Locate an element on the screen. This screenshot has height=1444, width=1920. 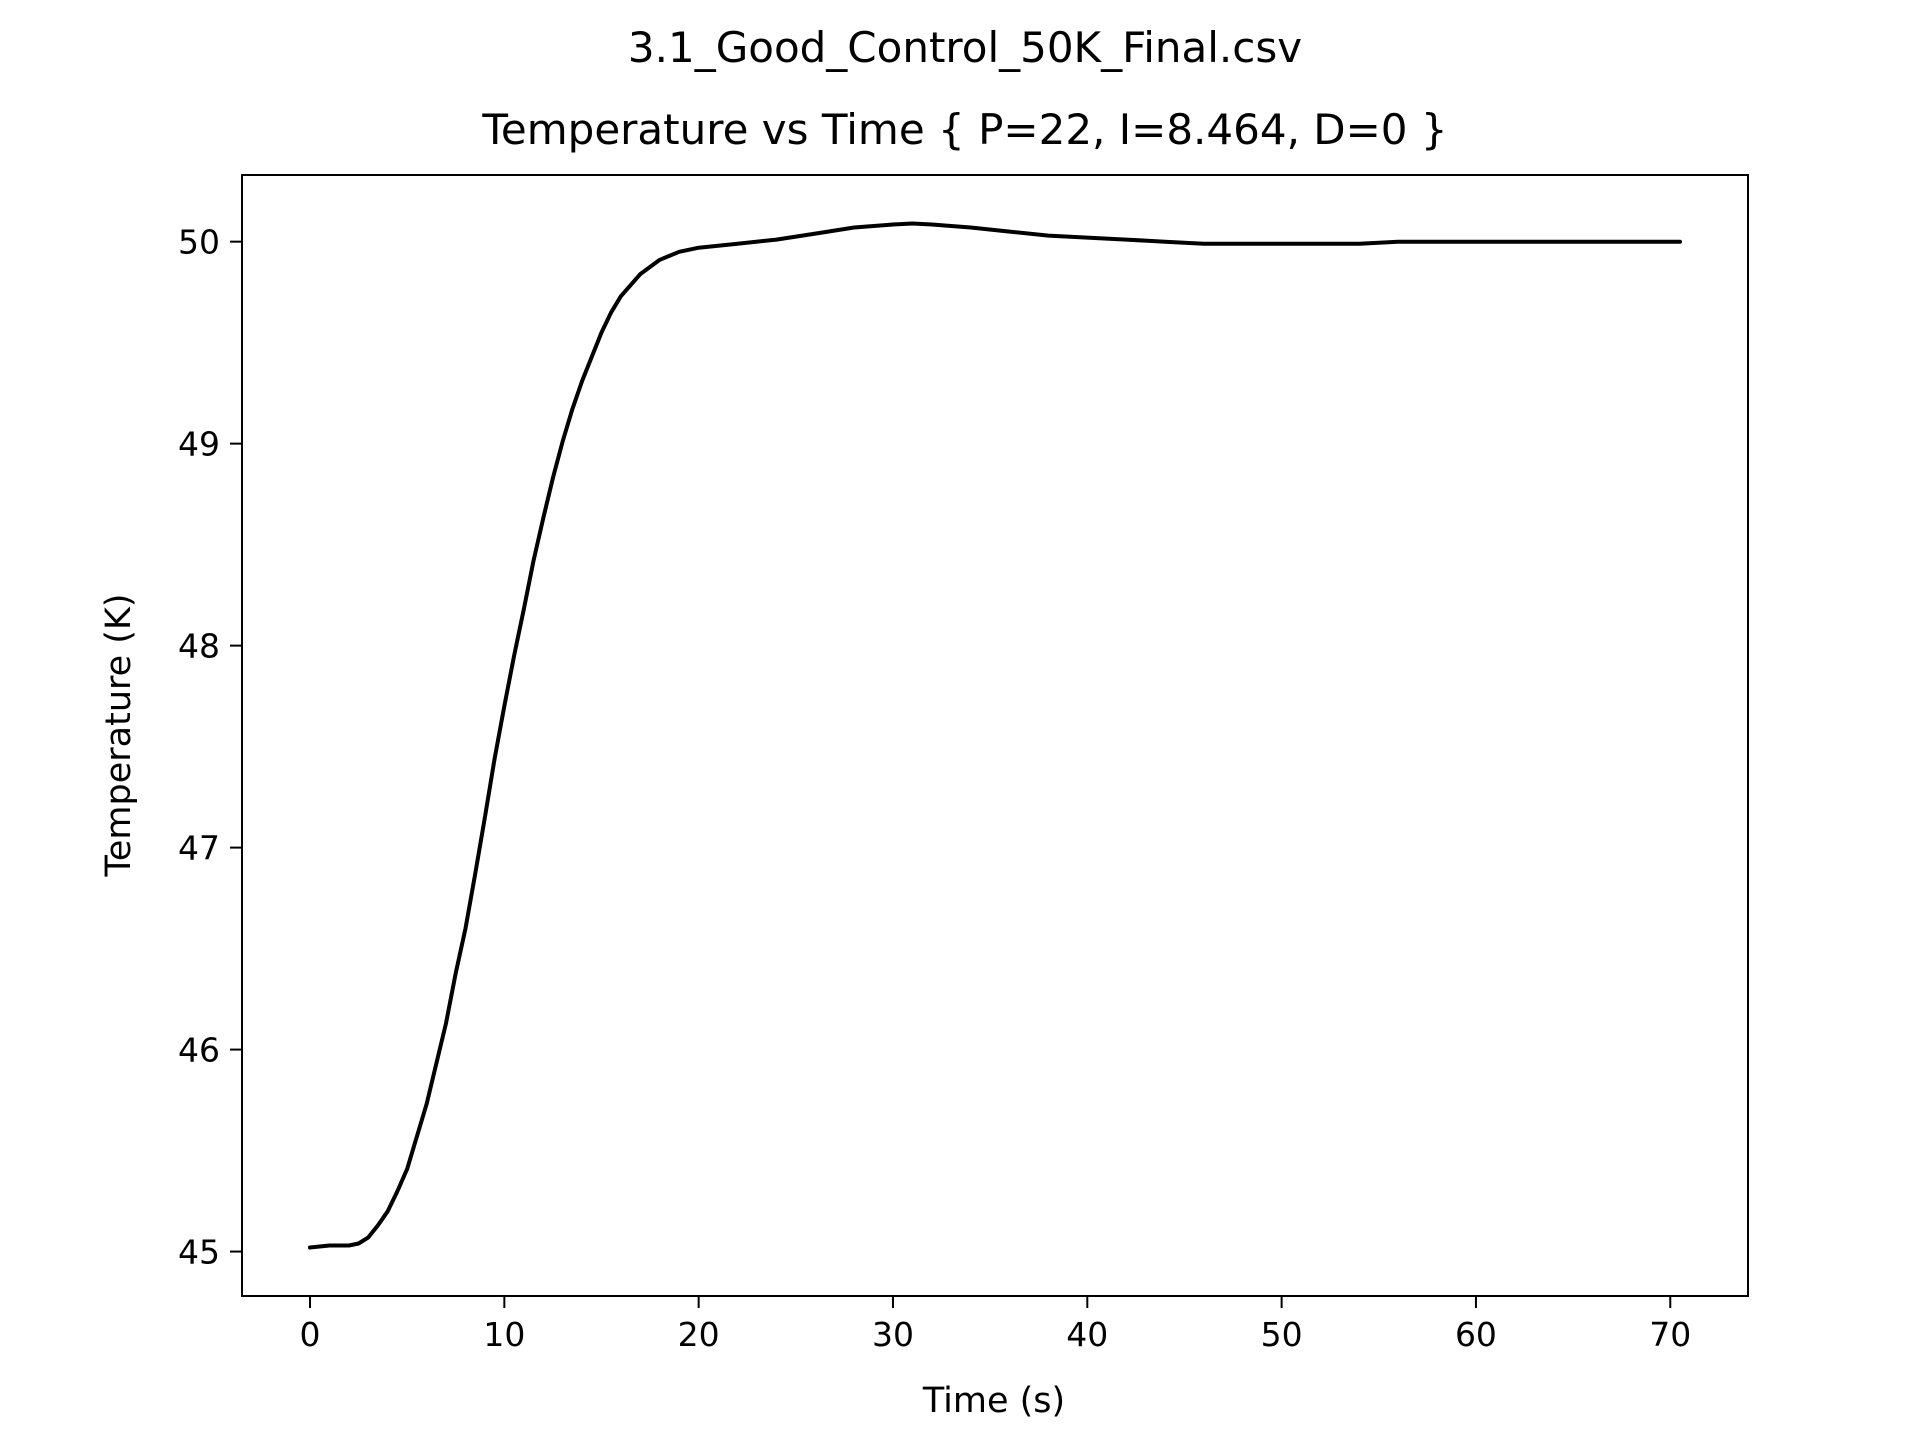
x-tick-label: 20 is located at coordinates (699, 1334).